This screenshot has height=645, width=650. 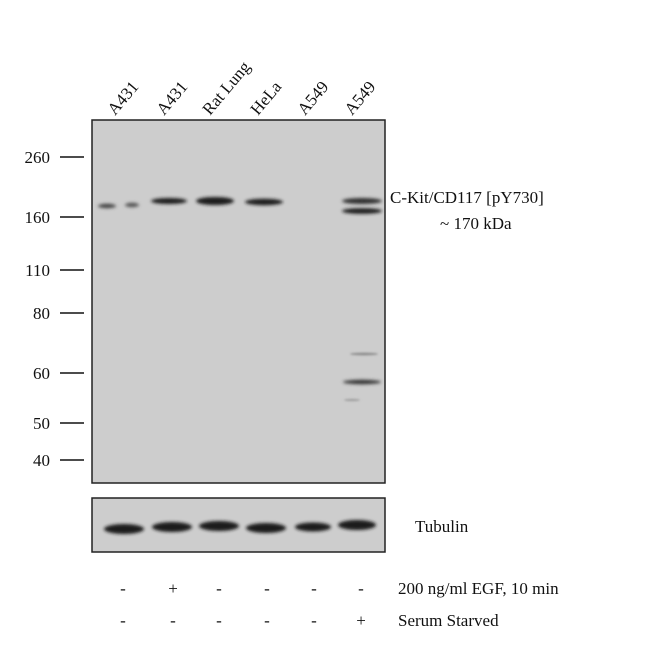 What do you see at coordinates (38, 157) in the screenshot?
I see `marker-label: 260` at bounding box center [38, 157].